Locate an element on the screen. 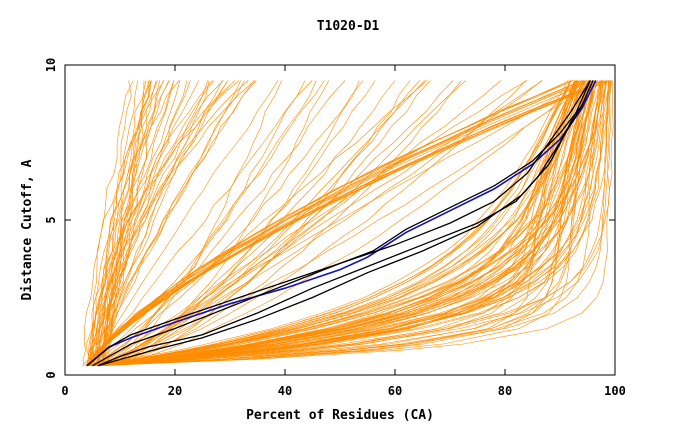  y-tick-label: 10 is located at coordinates (51, 65).